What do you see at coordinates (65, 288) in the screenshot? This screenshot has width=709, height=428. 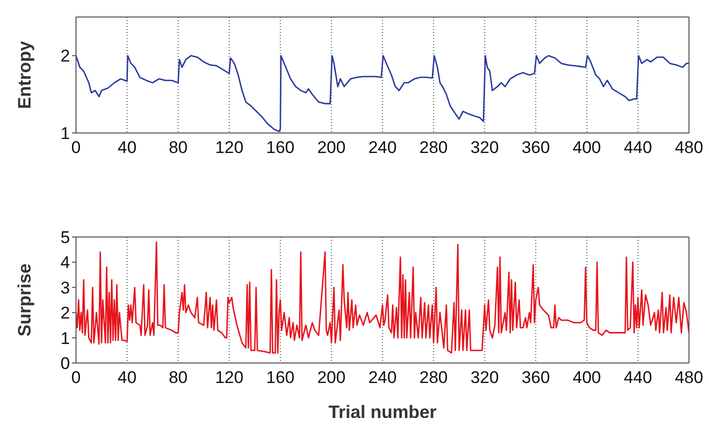 I see `y-tick-label: 3` at bounding box center [65, 288].